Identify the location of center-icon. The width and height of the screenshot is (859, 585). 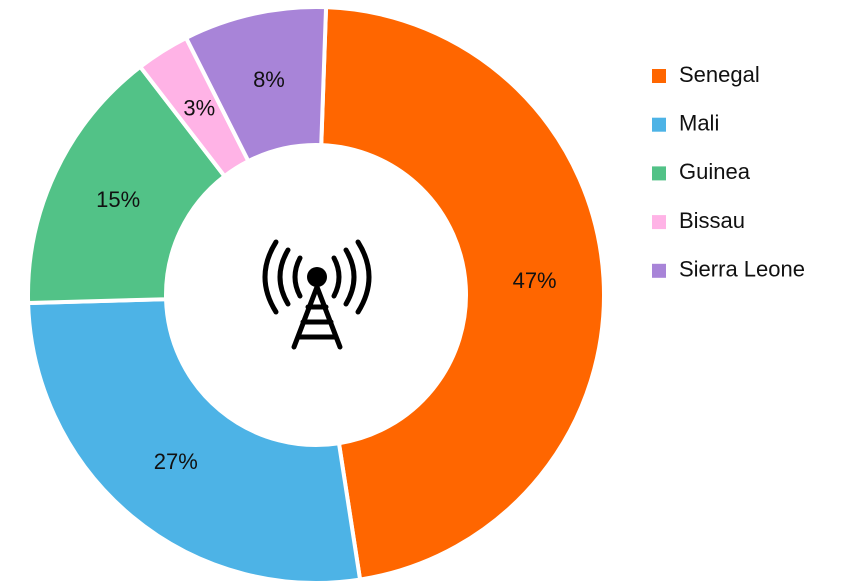
(317, 294).